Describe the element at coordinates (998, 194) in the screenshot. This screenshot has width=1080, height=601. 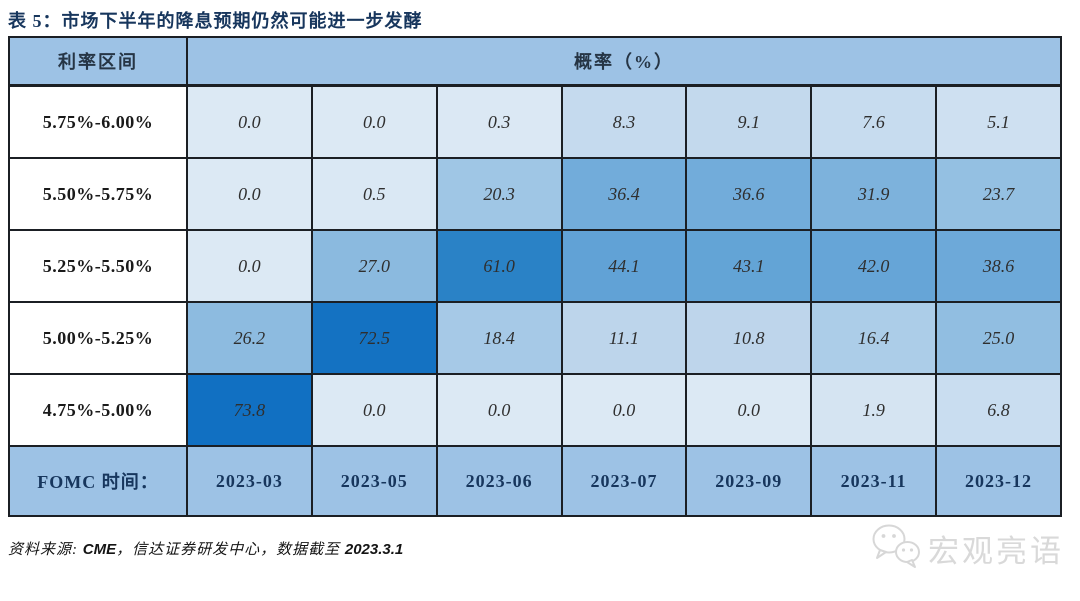
I see `probability-cell: 23.7` at that location.